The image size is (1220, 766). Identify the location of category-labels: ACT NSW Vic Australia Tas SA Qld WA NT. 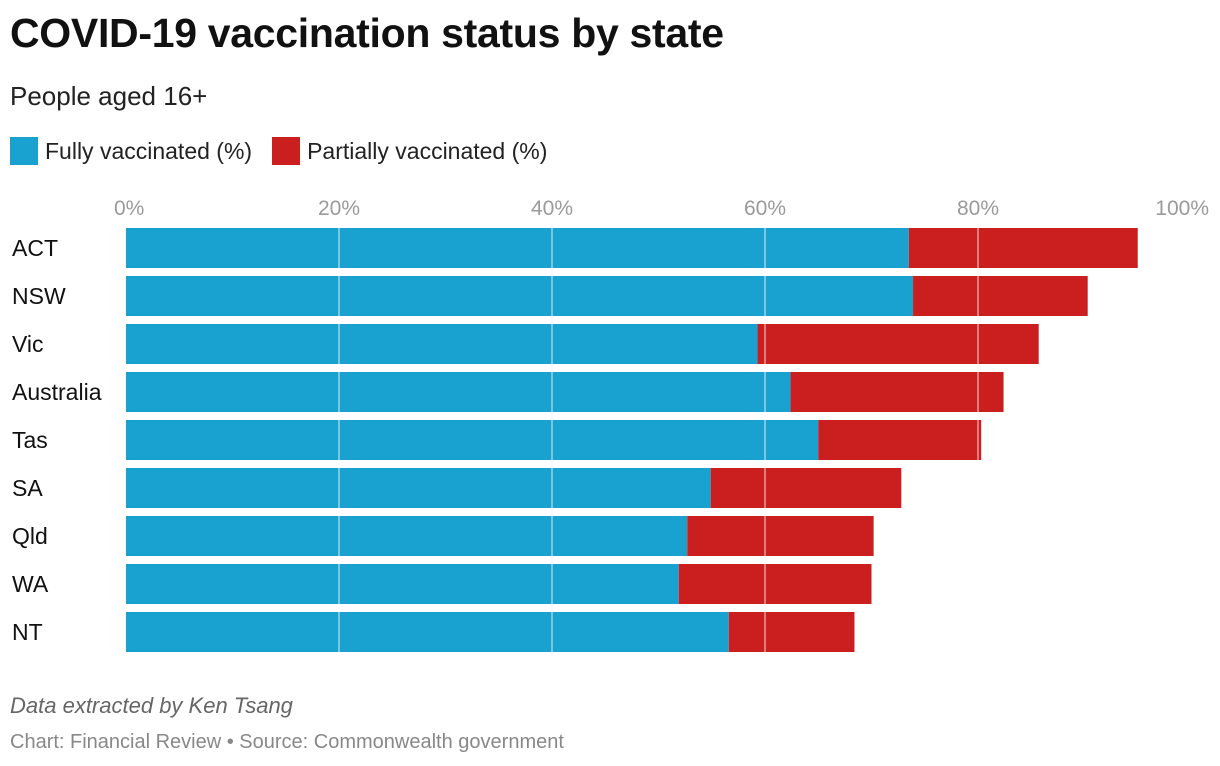
(57, 440).